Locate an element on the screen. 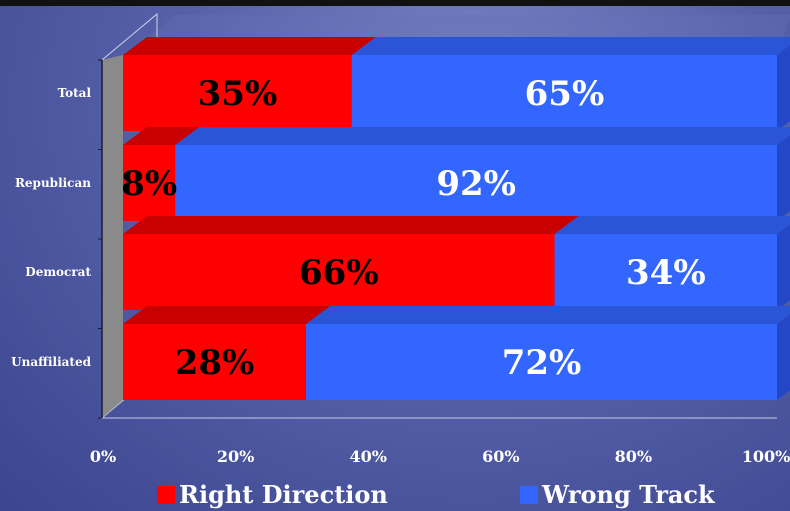 The height and width of the screenshot is (511, 790). legend-item-wrong-track: Wrong Track is located at coordinates (617, 494).